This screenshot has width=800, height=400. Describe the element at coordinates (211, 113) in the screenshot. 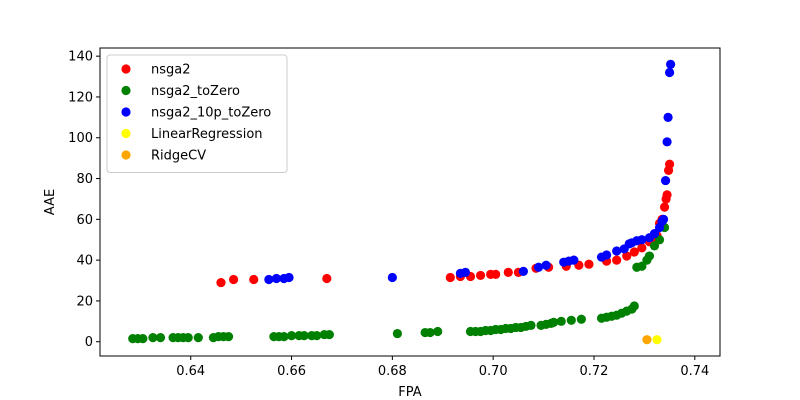

I see `legend-label: nsga2_10p_toZero` at that location.